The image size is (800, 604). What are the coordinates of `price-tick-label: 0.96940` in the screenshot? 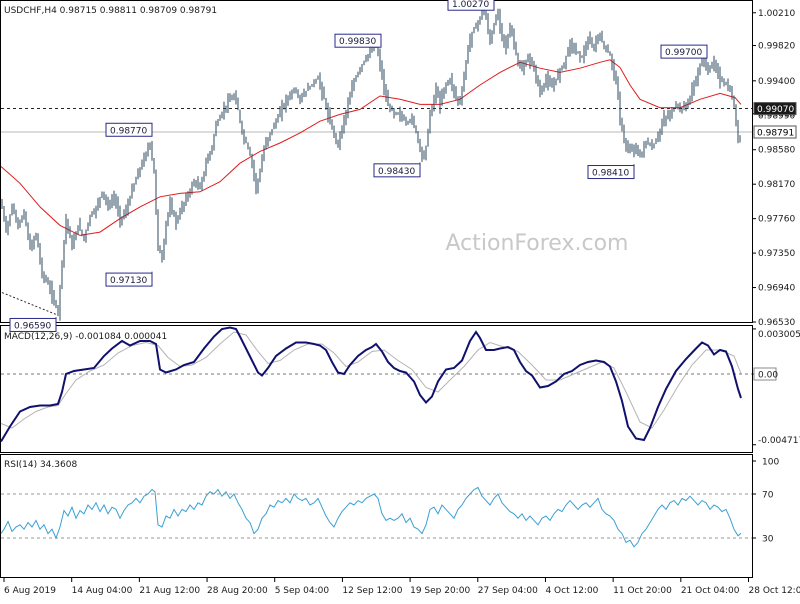 It's located at (776, 289).